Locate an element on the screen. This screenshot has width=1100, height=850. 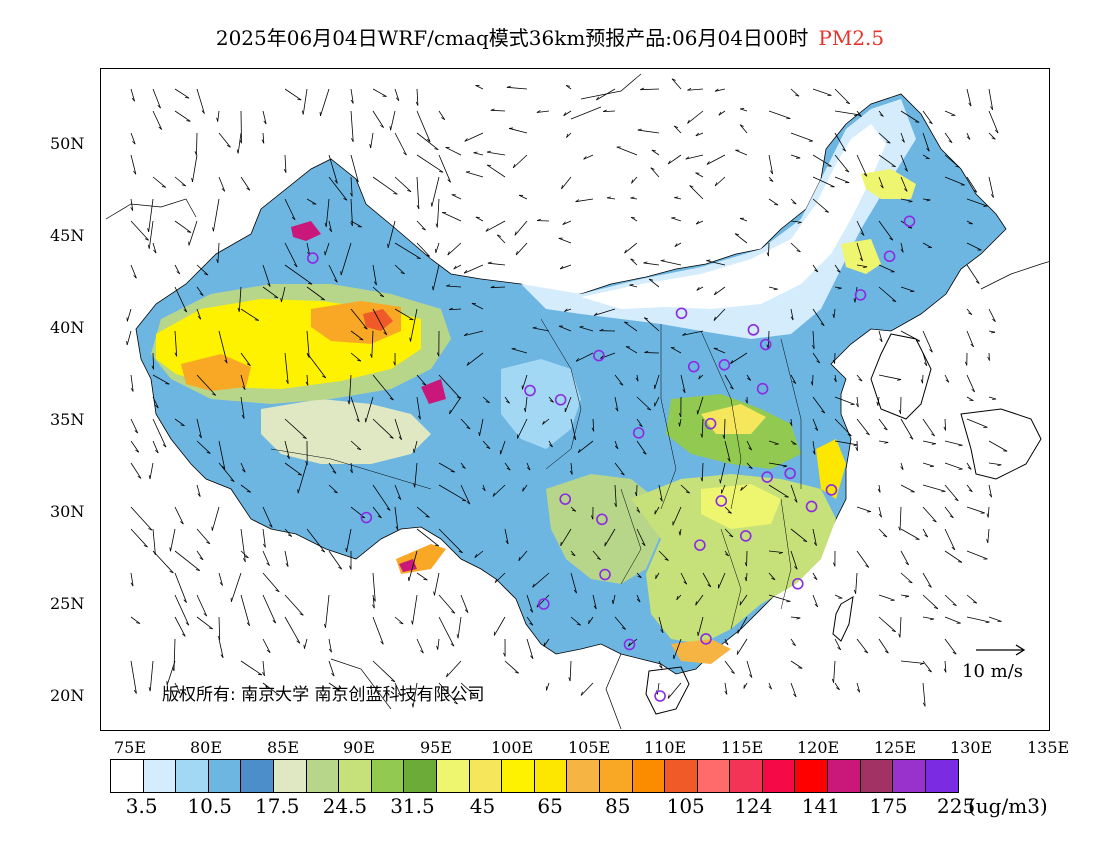
city-station-marker is located at coordinates (745, 536).